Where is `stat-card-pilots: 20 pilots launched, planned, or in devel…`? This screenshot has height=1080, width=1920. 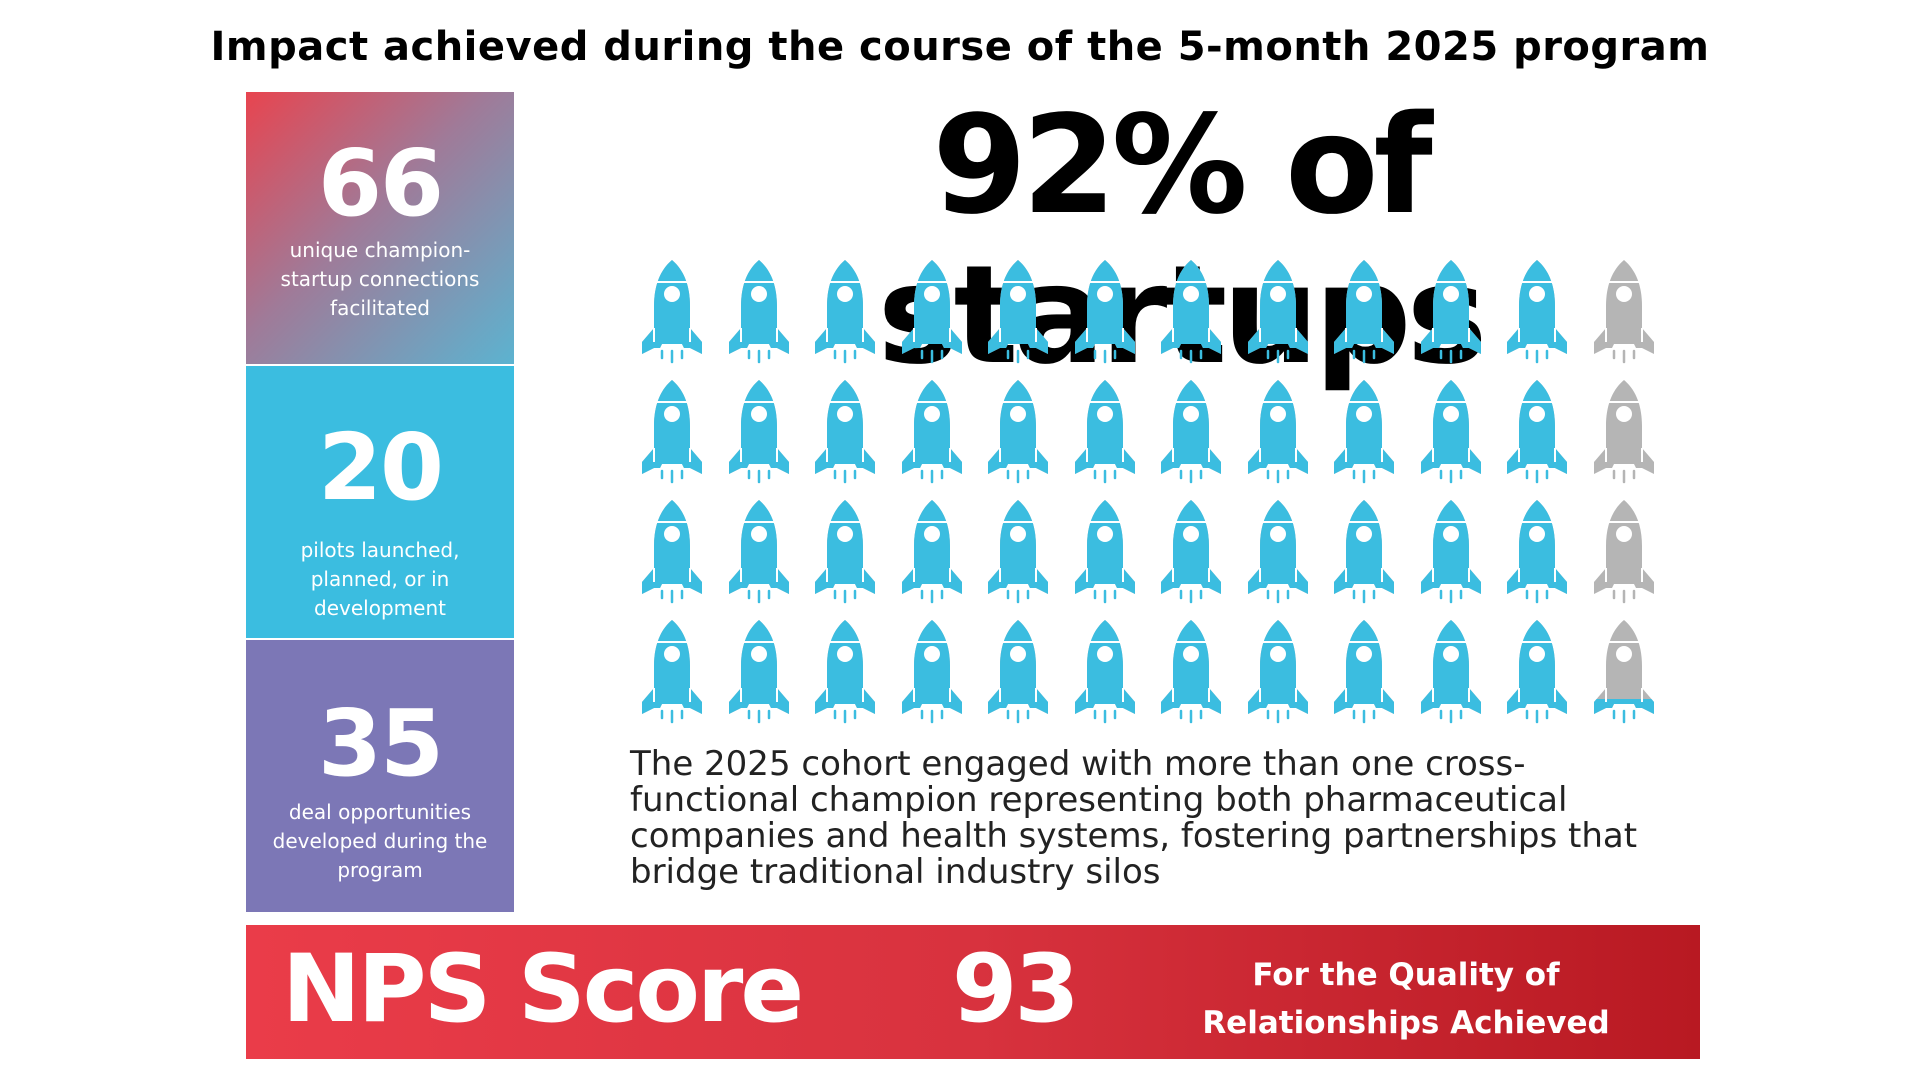
stat-card-pilots: 20 pilots launched, planned, or in devel… is located at coordinates (380, 502).